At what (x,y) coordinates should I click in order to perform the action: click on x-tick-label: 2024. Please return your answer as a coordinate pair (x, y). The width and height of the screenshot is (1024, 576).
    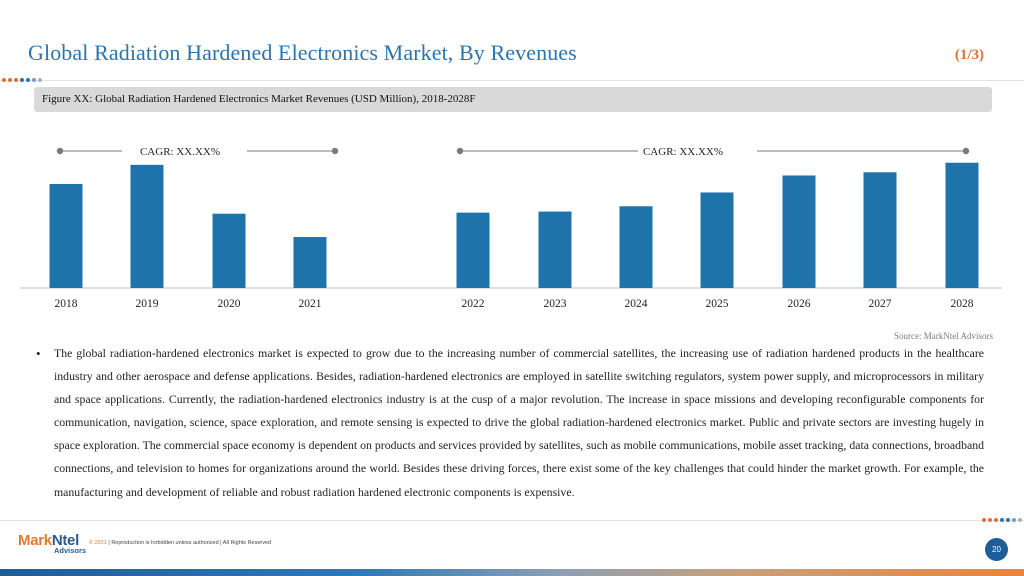
    Looking at the image, I should click on (636, 304).